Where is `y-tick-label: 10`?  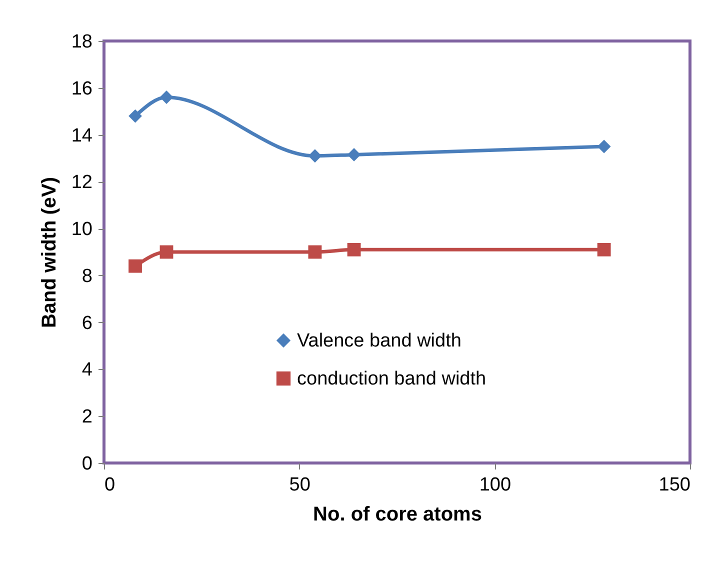 y-tick-label: 10 is located at coordinates (81, 229).